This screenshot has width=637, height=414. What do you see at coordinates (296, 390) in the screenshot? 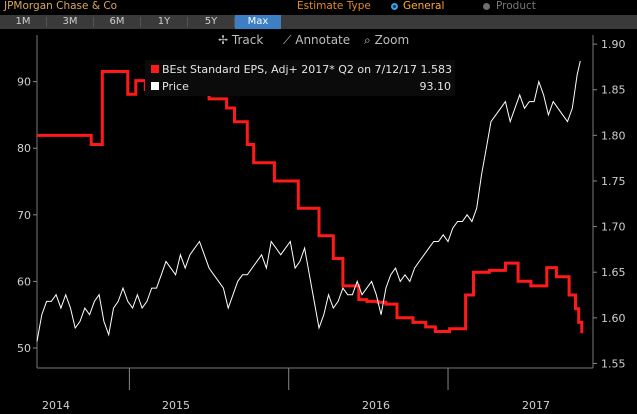
I see `x-axis: 2014 2015 2016 2017` at bounding box center [296, 390].